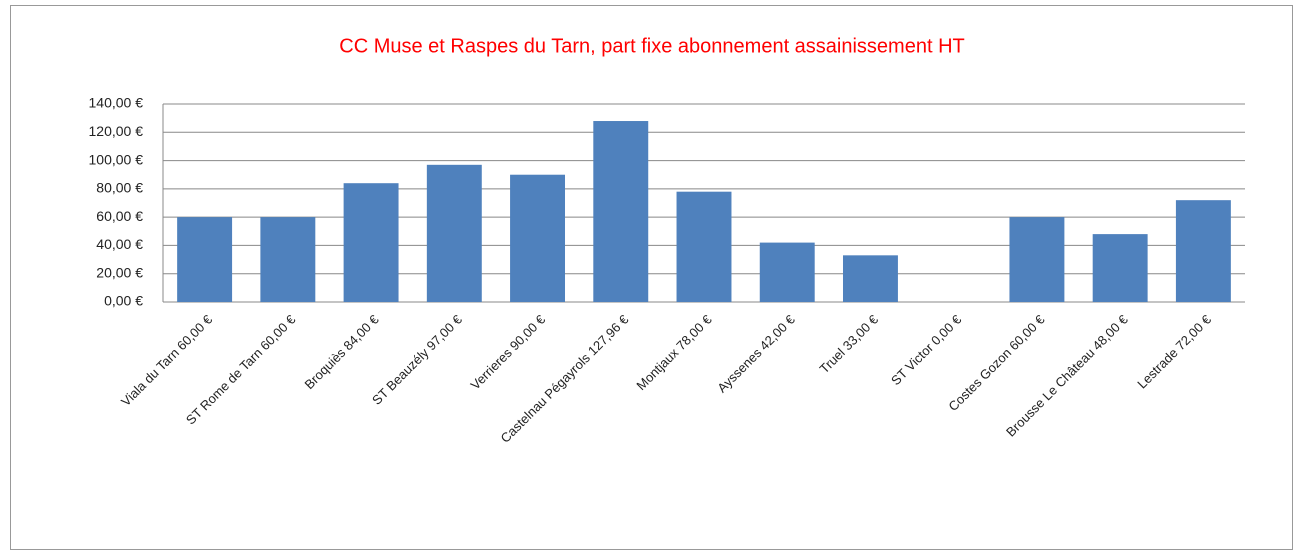 Image resolution: width=1303 pixels, height=559 pixels. I want to click on y-tick-label: 100,00 €, so click(116, 159).